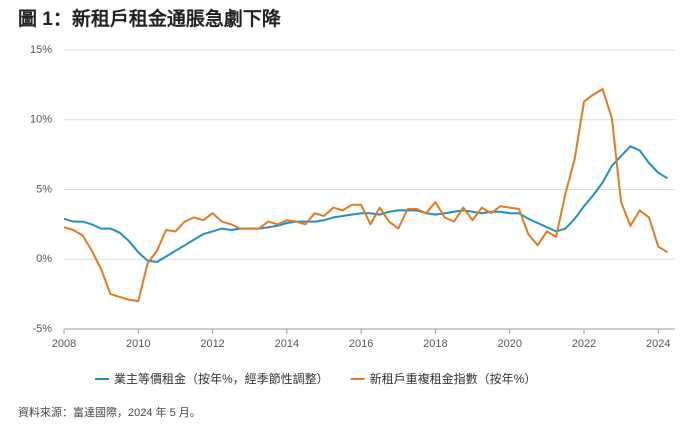 The image size is (690, 429). What do you see at coordinates (212, 344) in the screenshot?
I see `x-tick-label: 2012` at bounding box center [212, 344].